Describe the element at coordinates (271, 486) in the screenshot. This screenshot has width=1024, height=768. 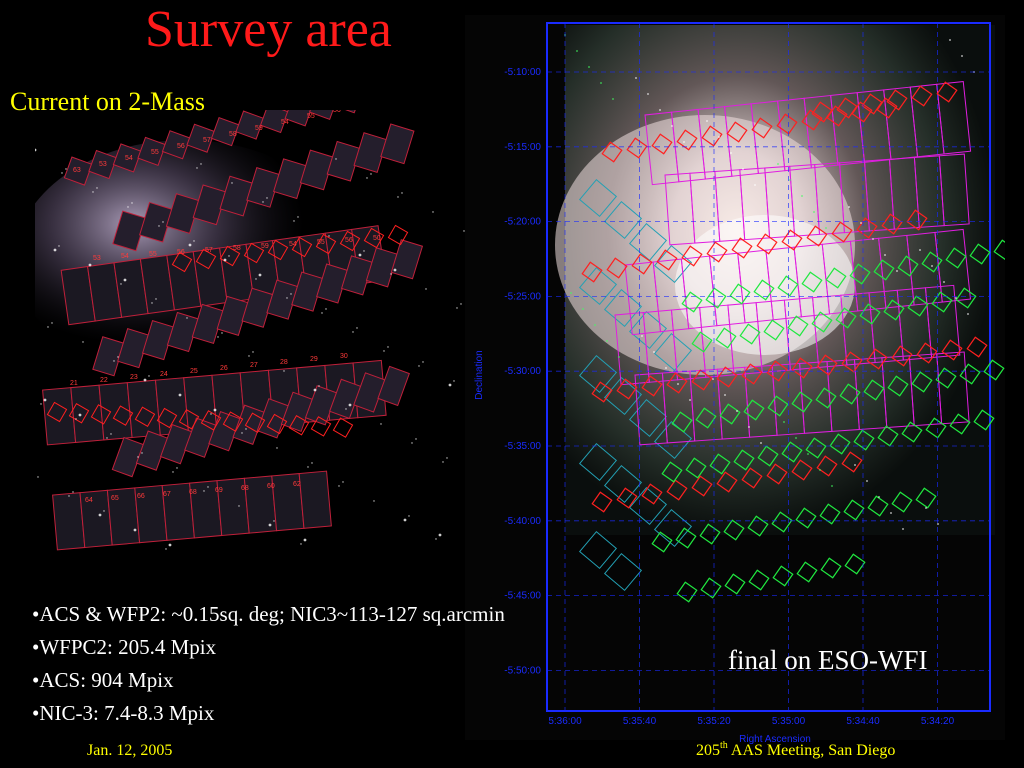
I see `strip-label: 60` at that location.